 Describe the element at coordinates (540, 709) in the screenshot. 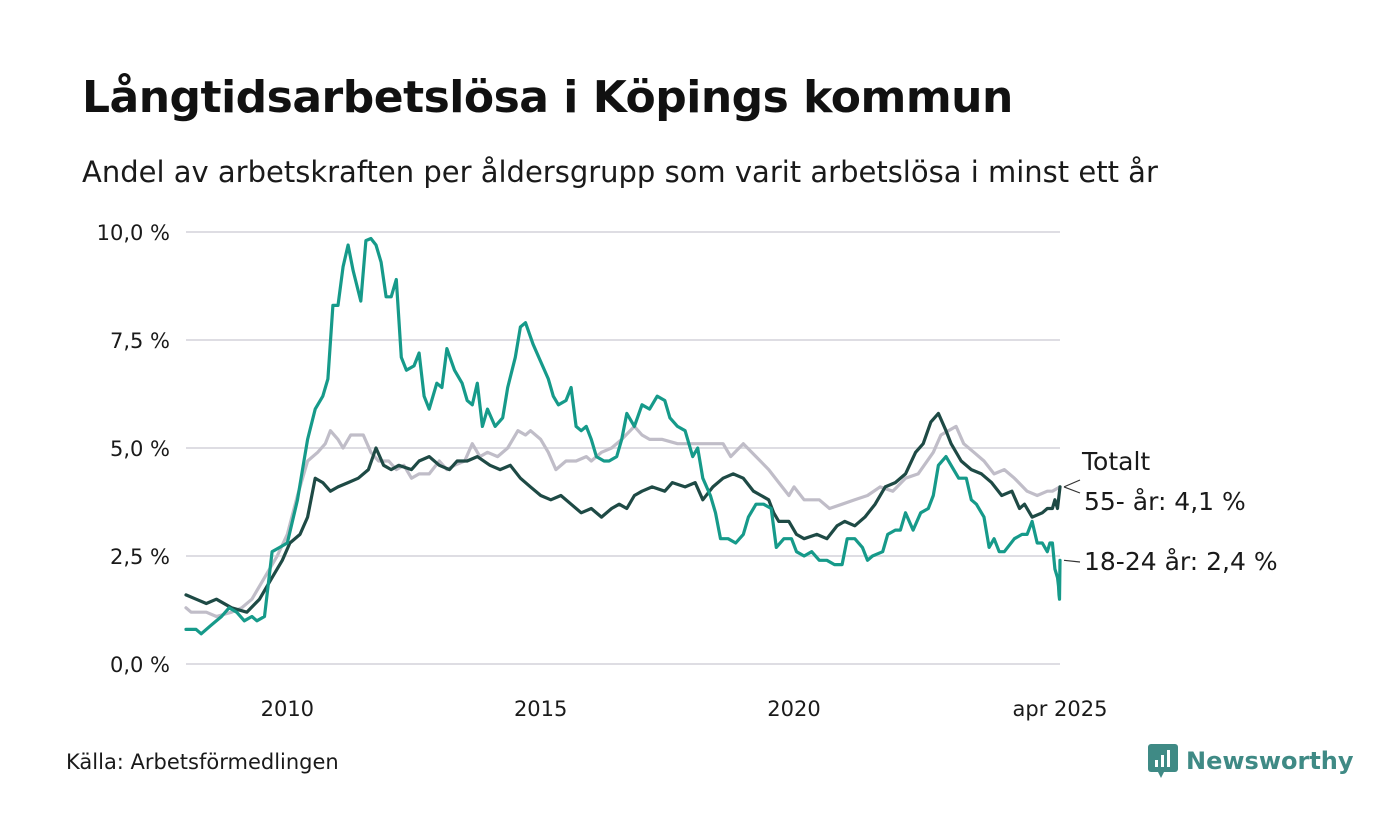

I see `x-tick-label: 2015` at that location.